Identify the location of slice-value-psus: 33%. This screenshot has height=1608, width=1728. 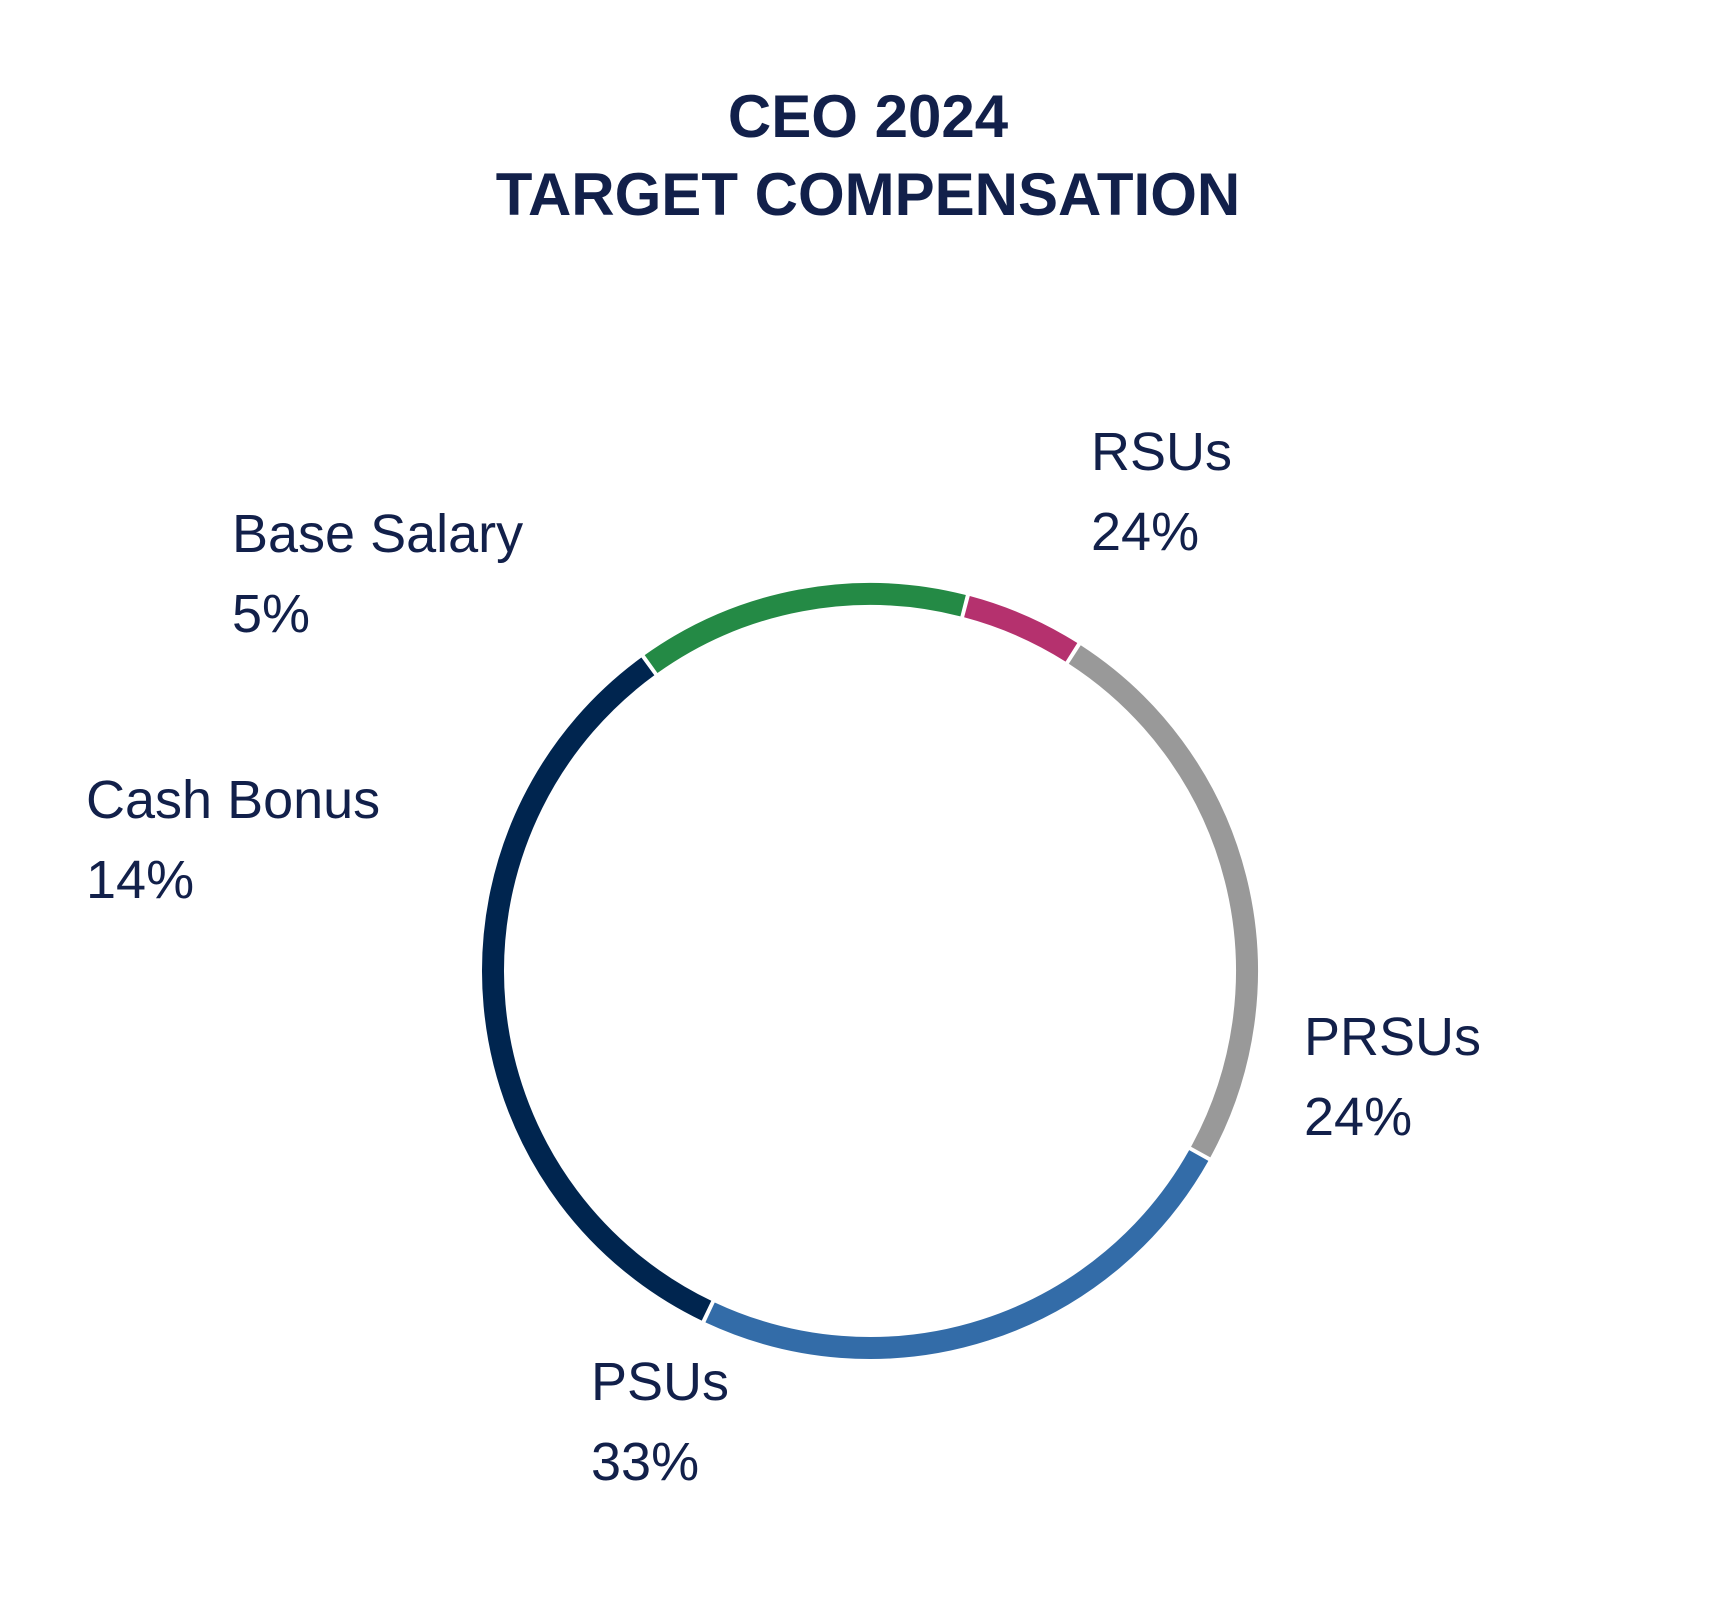
(645, 1462).